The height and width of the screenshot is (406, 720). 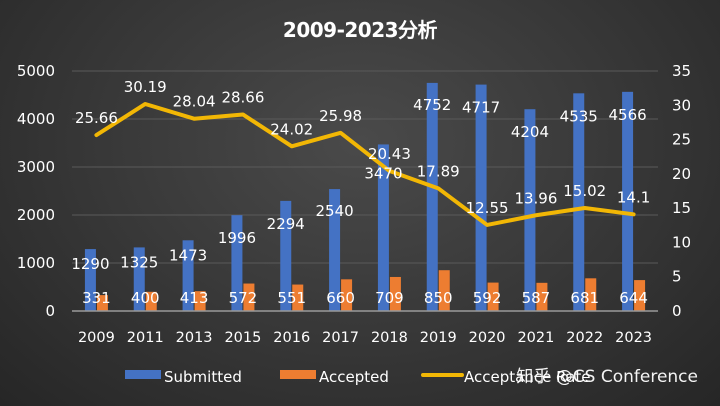 I want to click on label-accepted: 644, so click(x=633, y=298).